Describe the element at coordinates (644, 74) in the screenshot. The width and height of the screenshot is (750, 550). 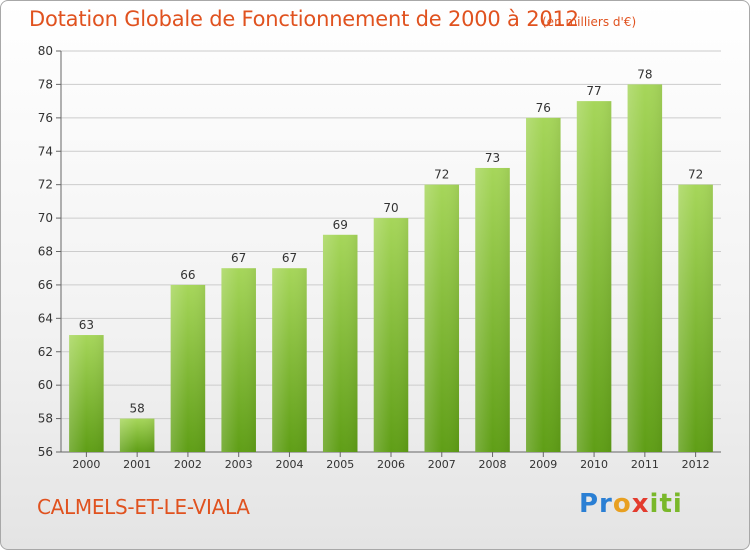
I see `bar-value-label: 78` at that location.